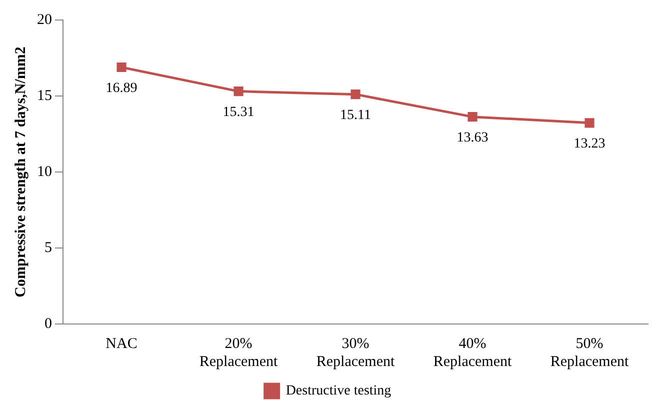 This screenshot has height=419, width=668. I want to click on legend-label: Destructive testing, so click(339, 391).